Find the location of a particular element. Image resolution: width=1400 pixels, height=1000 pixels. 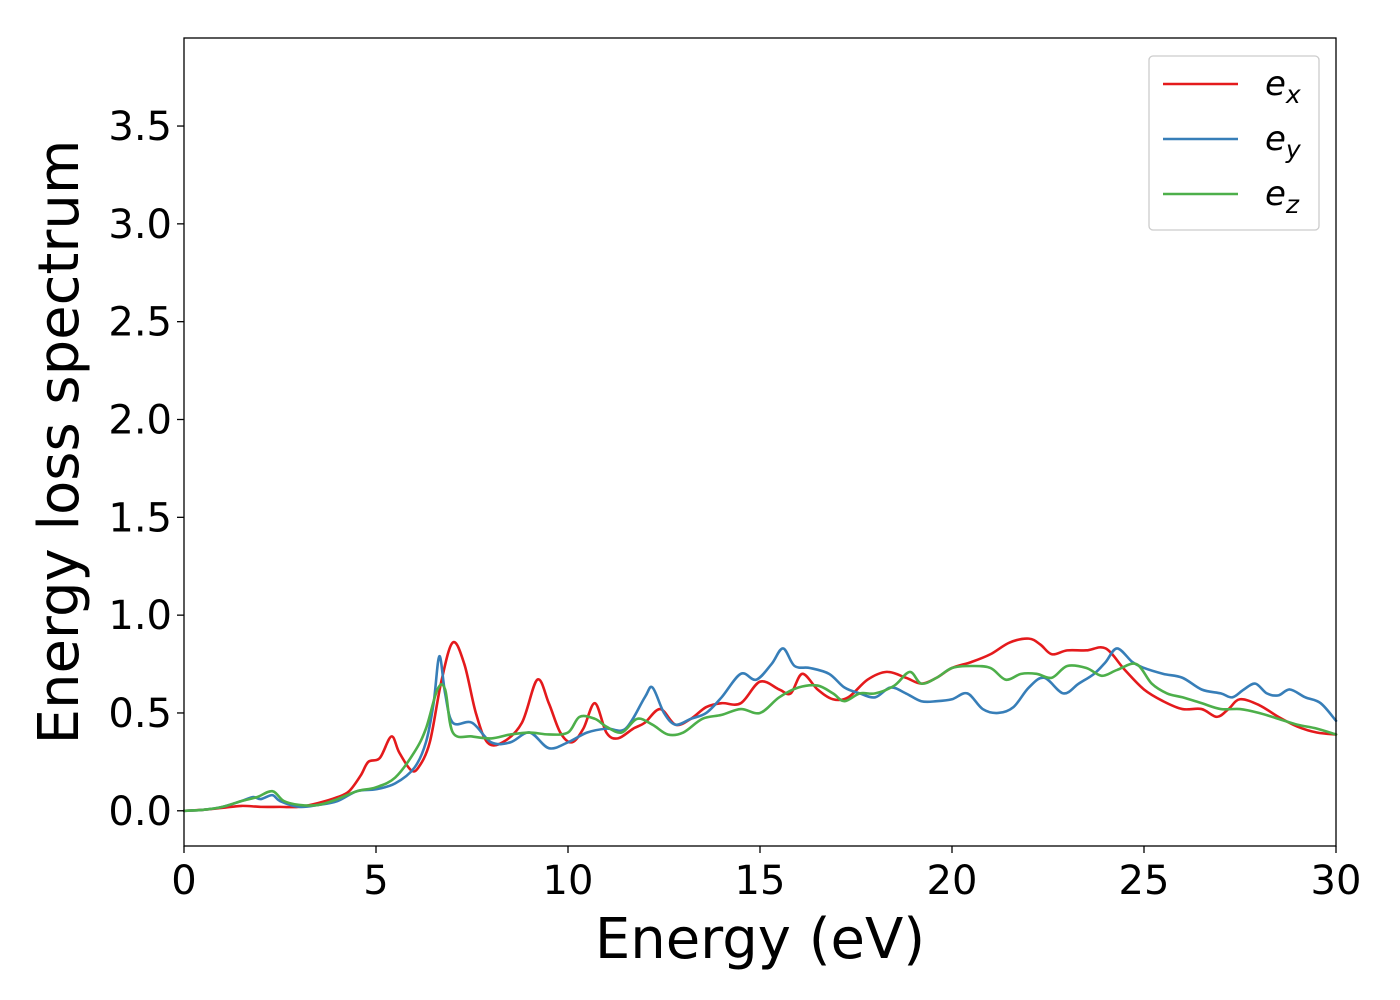

legend-label-y: ey is located at coordinates (1283, 141).